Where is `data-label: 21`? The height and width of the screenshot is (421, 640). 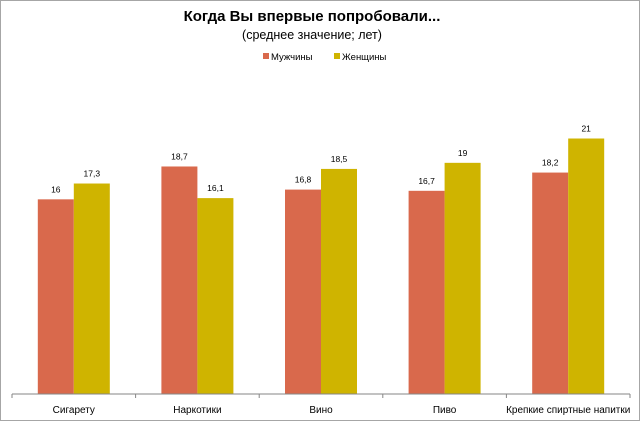
data-label: 21 is located at coordinates (586, 129).